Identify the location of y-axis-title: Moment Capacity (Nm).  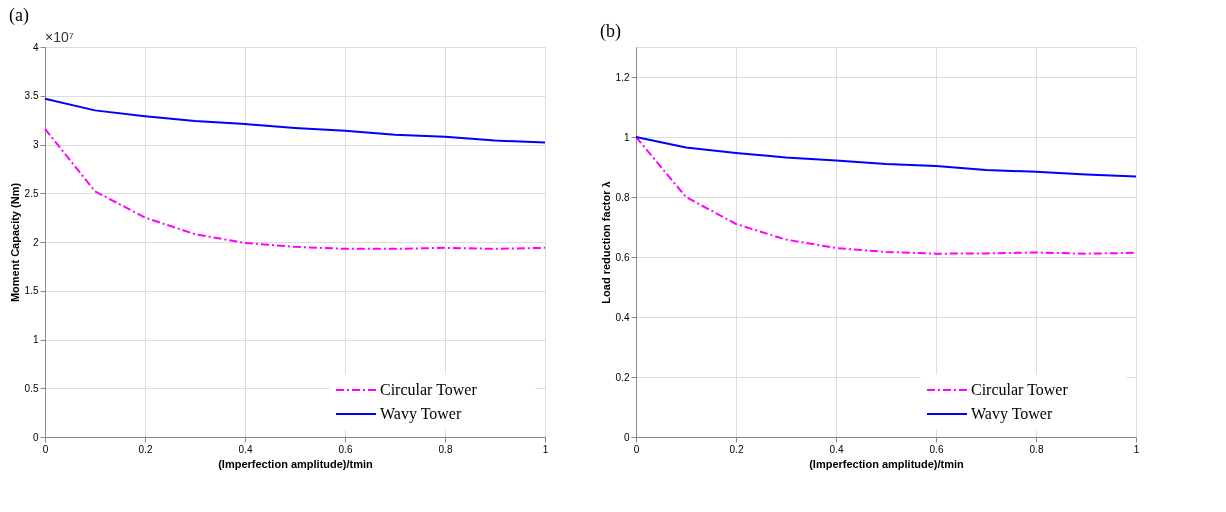
(14, 242).